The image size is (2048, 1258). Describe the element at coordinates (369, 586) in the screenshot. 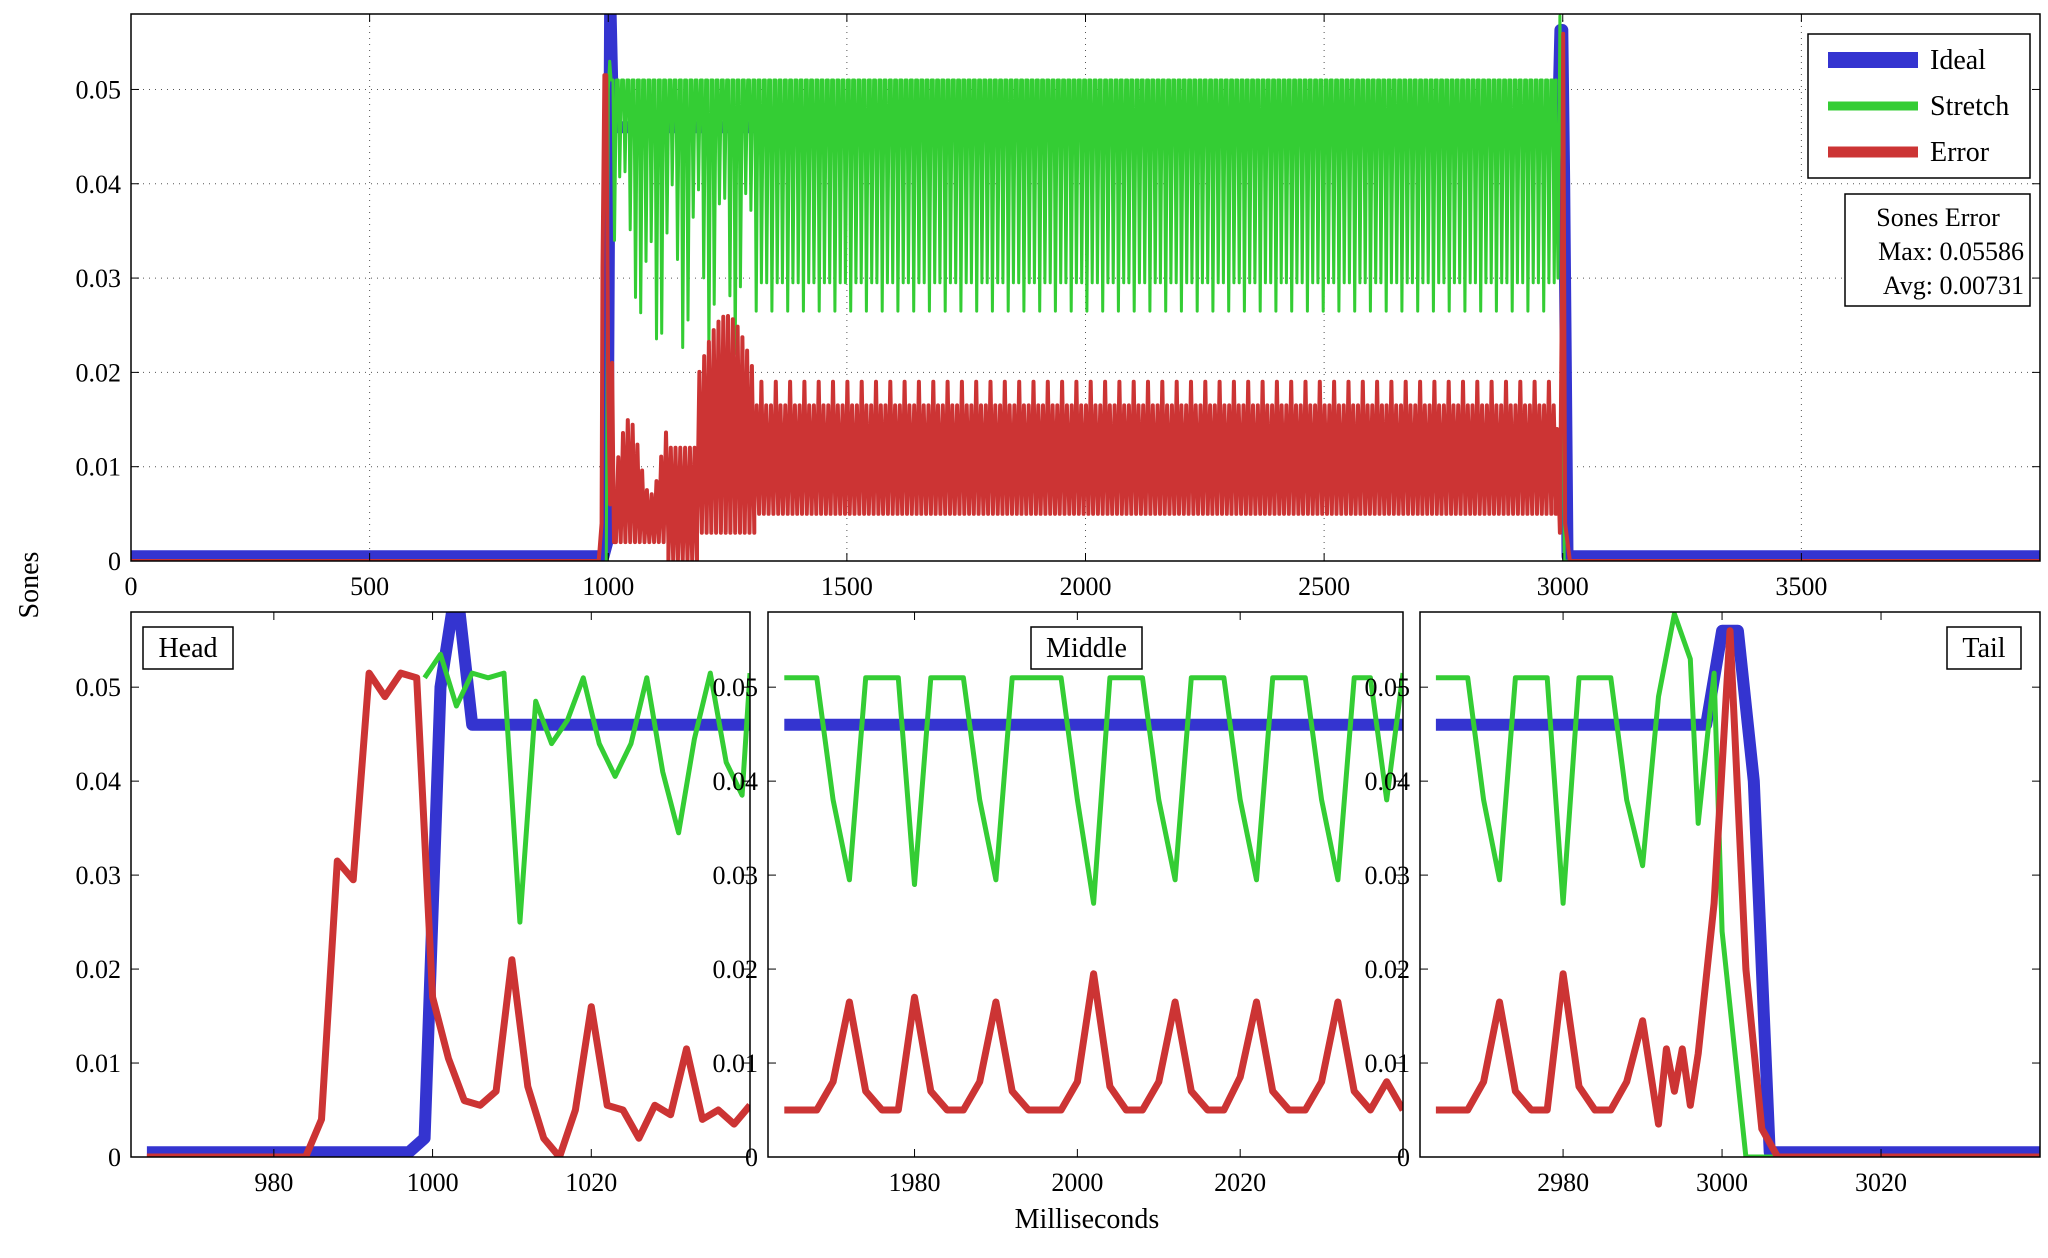

I see `x-tick-label: 500` at that location.